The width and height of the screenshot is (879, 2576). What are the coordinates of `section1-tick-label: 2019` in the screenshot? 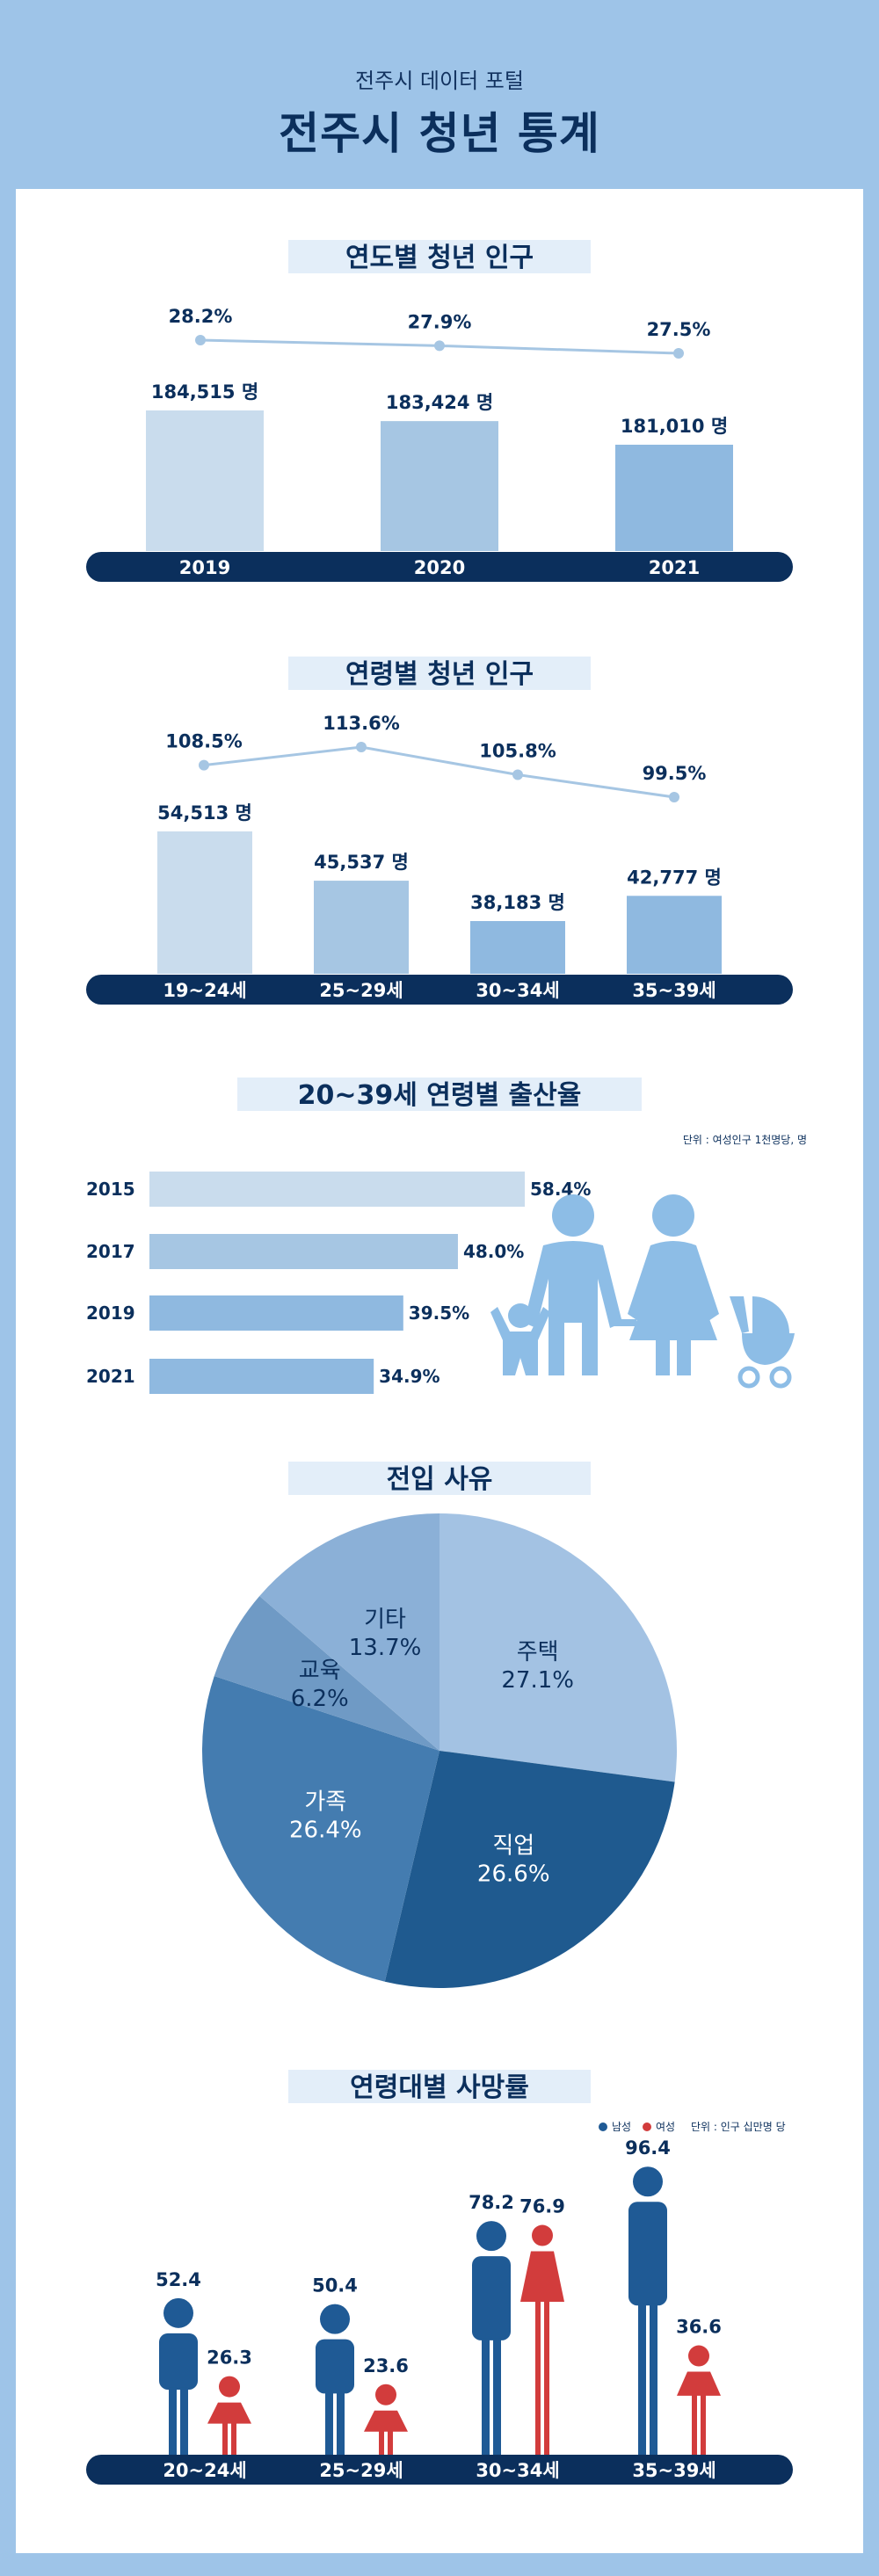 It's located at (204, 567).